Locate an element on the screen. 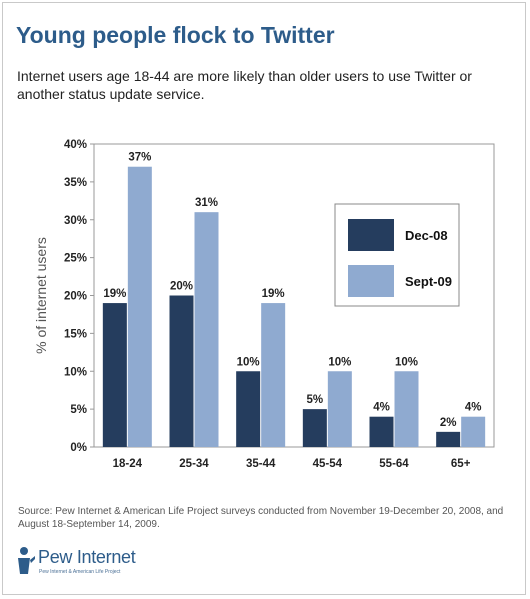 This screenshot has width=530, height=599. legend-label: Sept-09 is located at coordinates (428, 281).